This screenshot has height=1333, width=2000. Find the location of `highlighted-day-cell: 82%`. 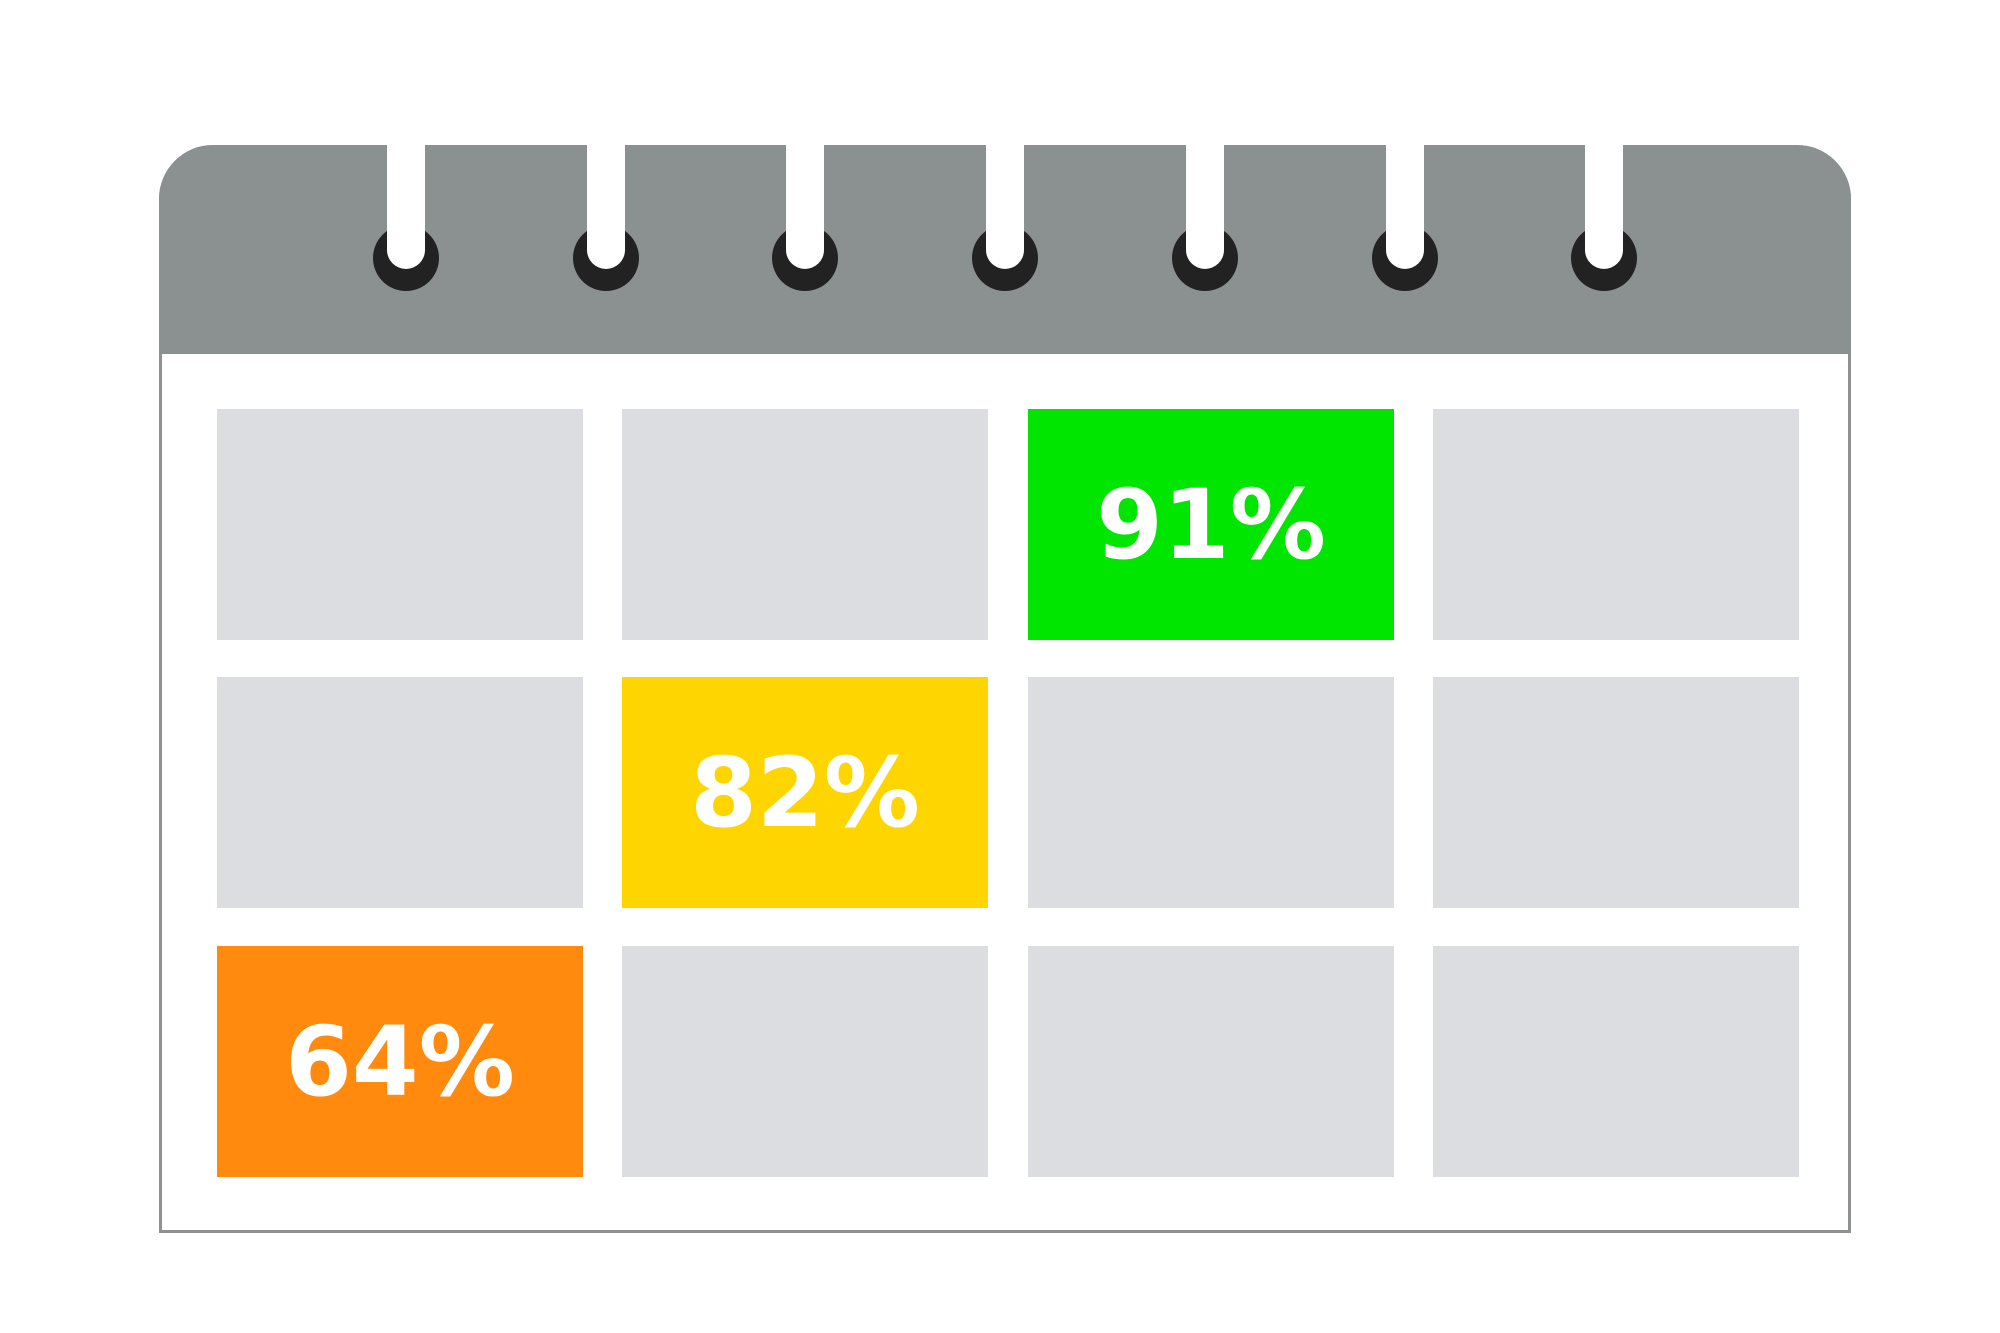

highlighted-day-cell: 82% is located at coordinates (805, 792).